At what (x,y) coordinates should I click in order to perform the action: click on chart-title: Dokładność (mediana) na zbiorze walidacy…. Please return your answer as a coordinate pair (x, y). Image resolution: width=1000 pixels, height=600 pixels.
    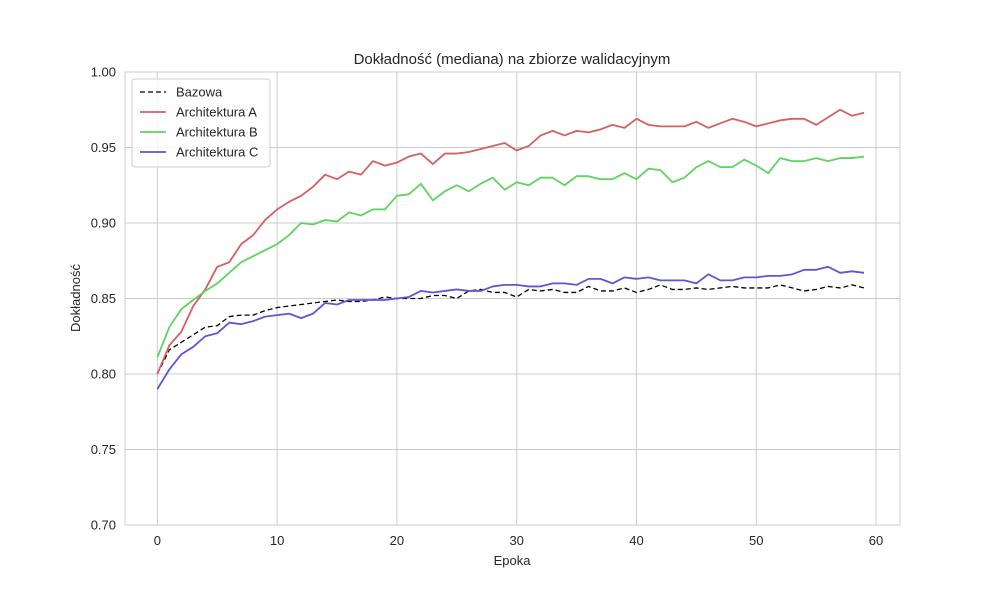
    Looking at the image, I should click on (512, 59).